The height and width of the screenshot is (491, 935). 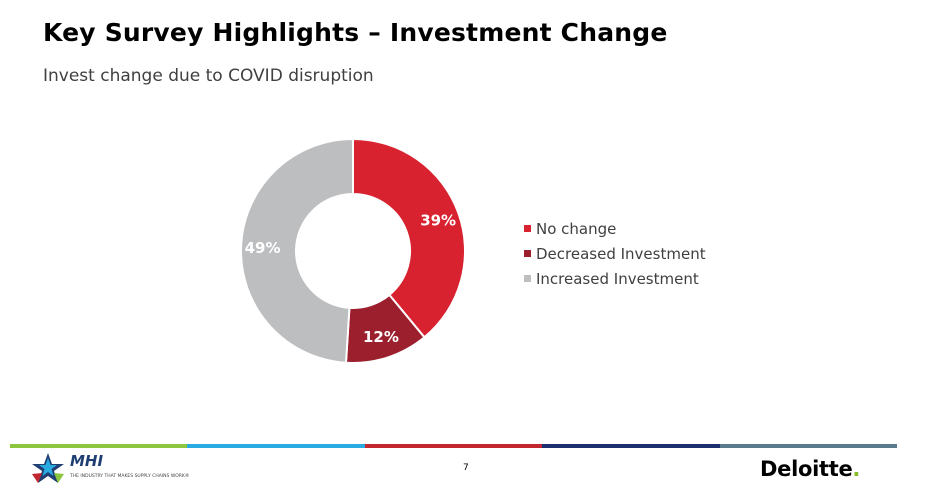 I want to click on data-label-increased-investment: 49%, so click(x=263, y=248).